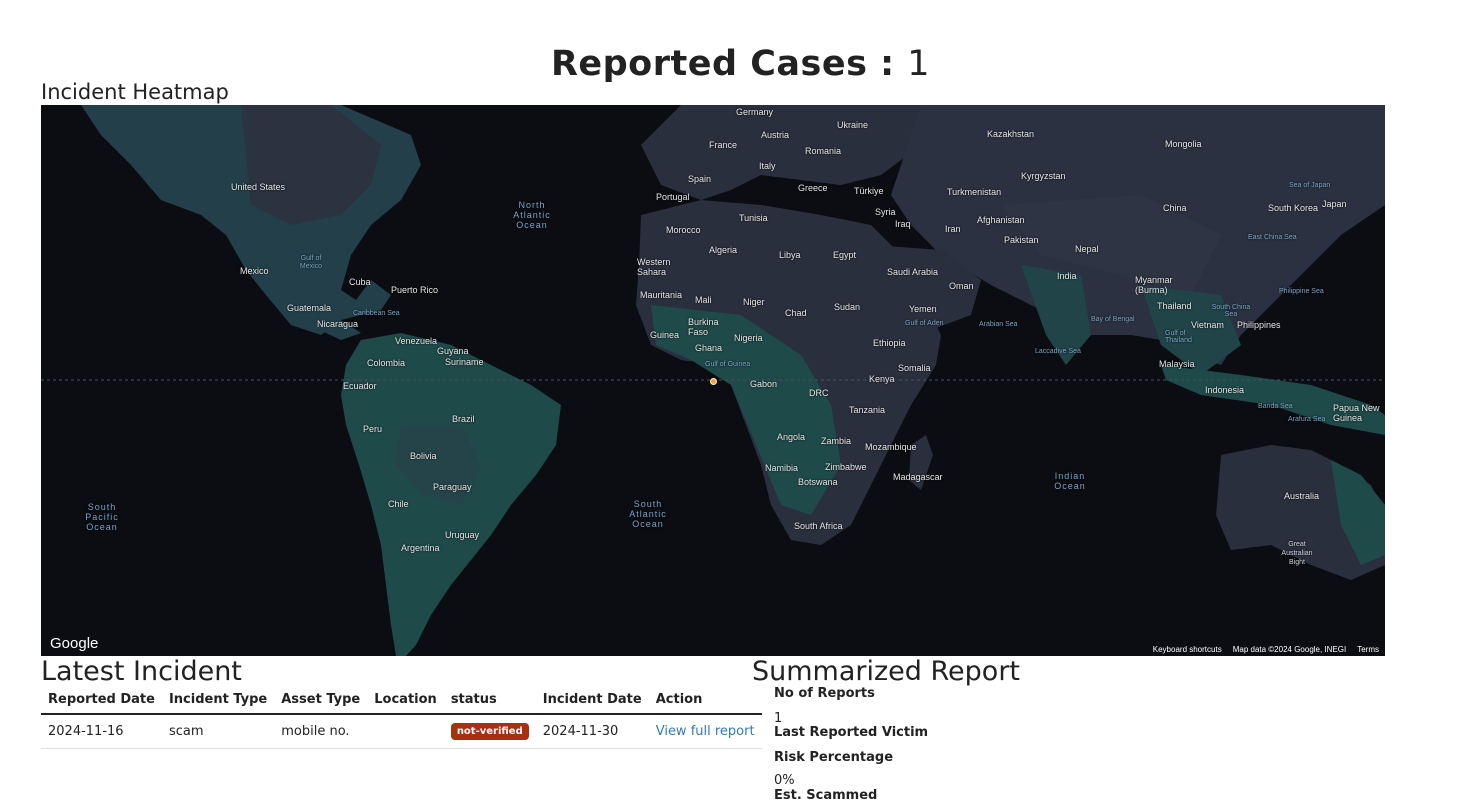  Describe the element at coordinates (373, 429) in the screenshot. I see `map-label: Peru` at that location.